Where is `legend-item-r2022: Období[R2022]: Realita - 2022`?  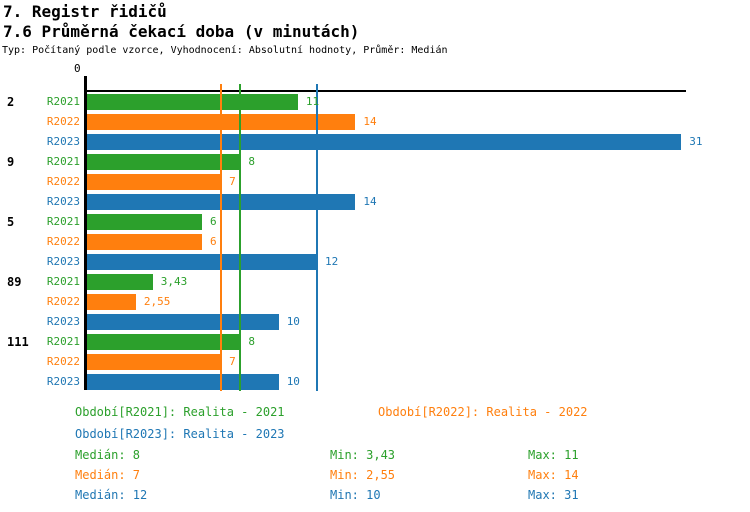 legend-item-r2022: Období[R2022]: Realita - 2022 is located at coordinates (483, 412).